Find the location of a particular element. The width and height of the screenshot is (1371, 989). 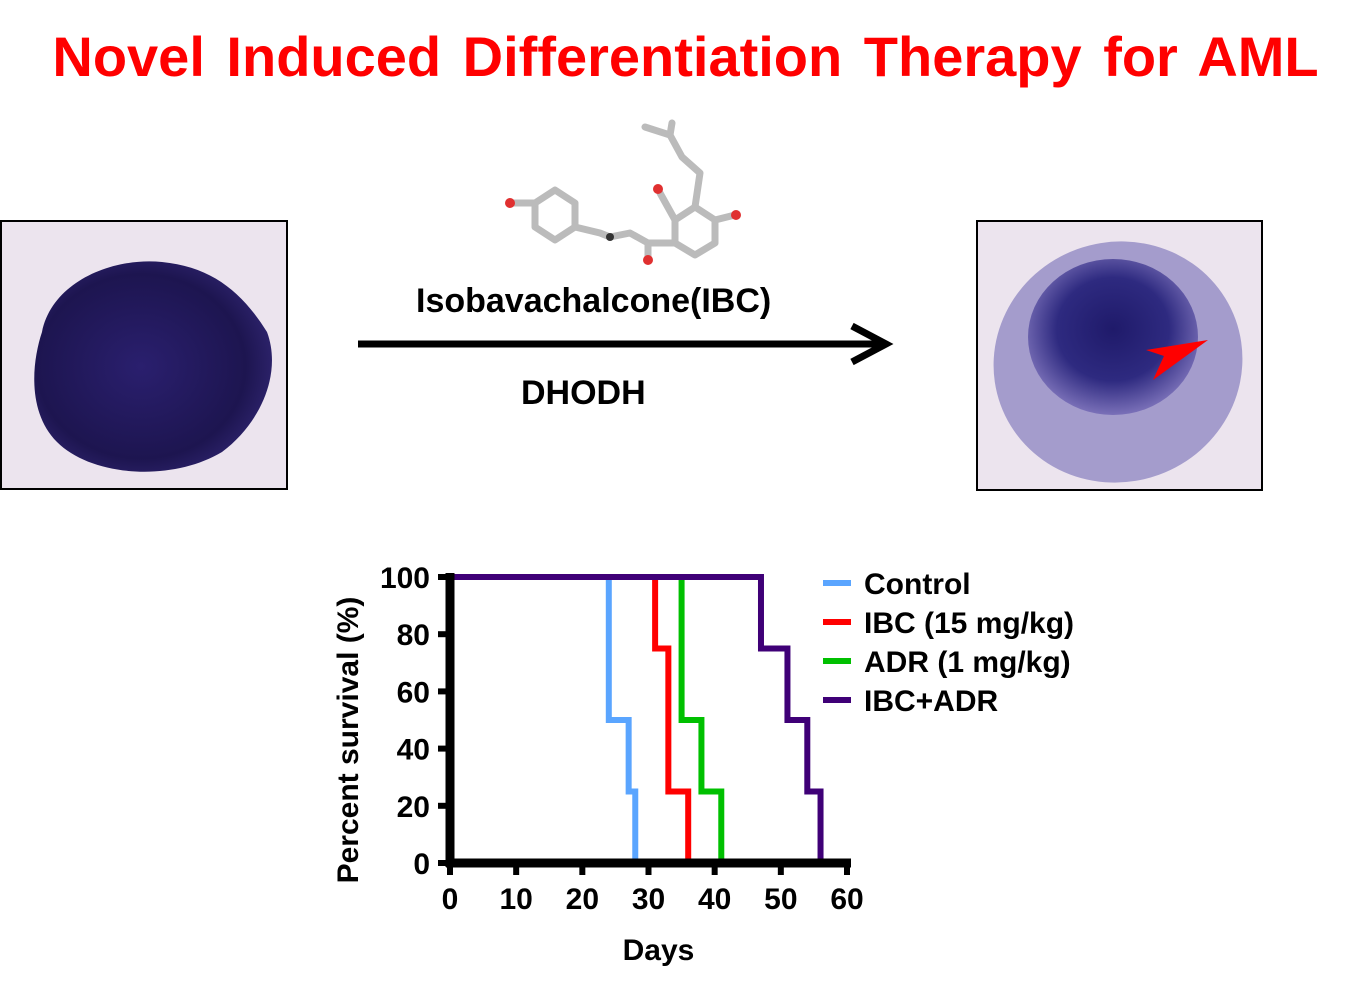

y-axis-label: Percent survival (%) is located at coordinates (348, 740).